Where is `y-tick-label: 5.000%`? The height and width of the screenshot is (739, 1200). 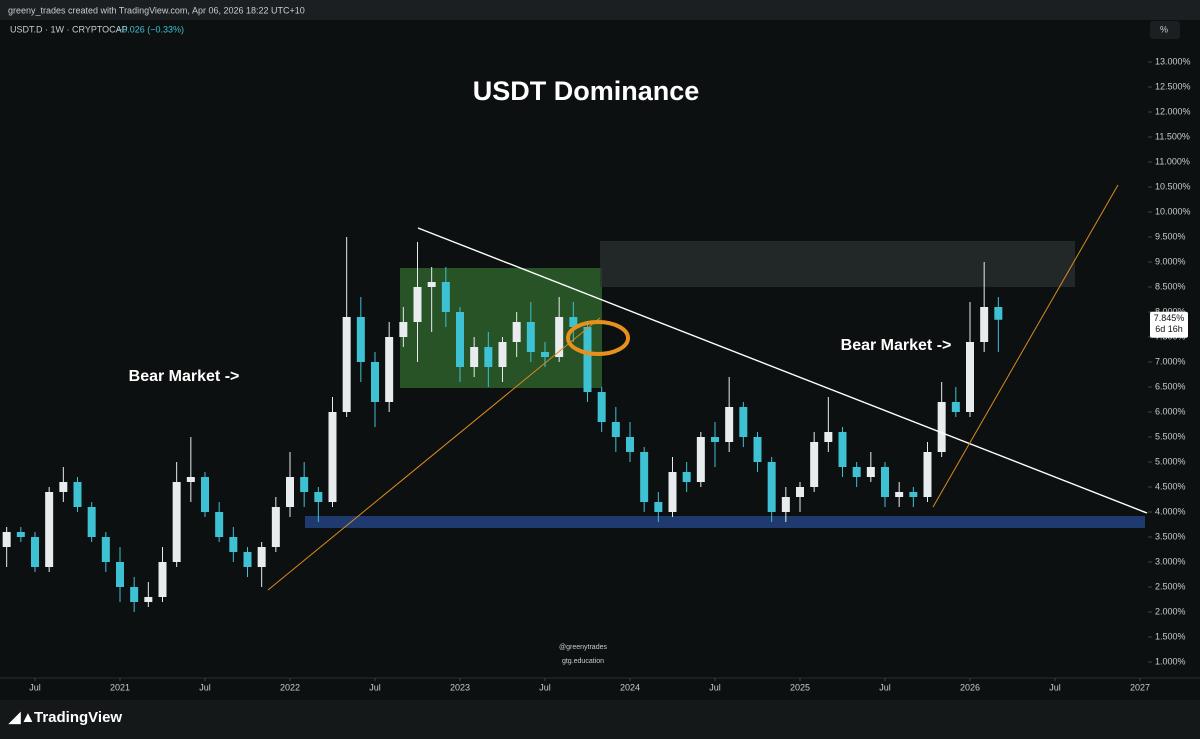 y-tick-label: 5.000% is located at coordinates (1170, 461).